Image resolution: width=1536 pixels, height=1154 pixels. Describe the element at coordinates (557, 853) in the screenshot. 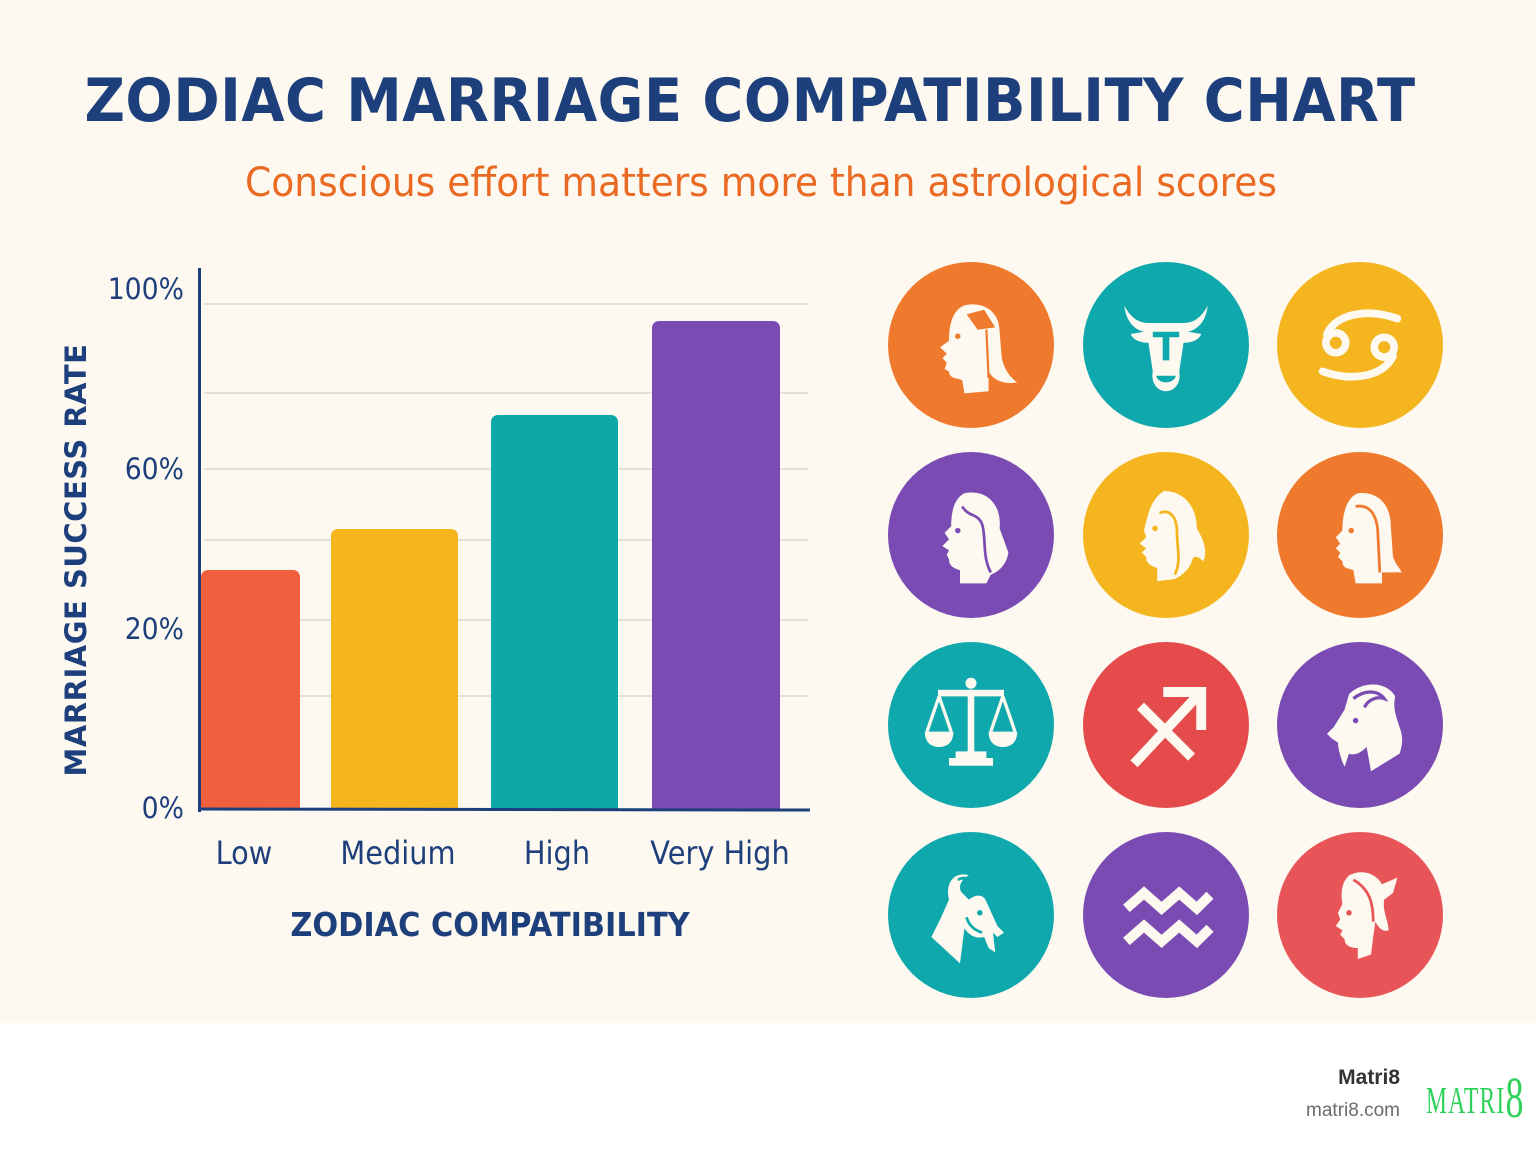

I see `x-tick-label: High` at that location.